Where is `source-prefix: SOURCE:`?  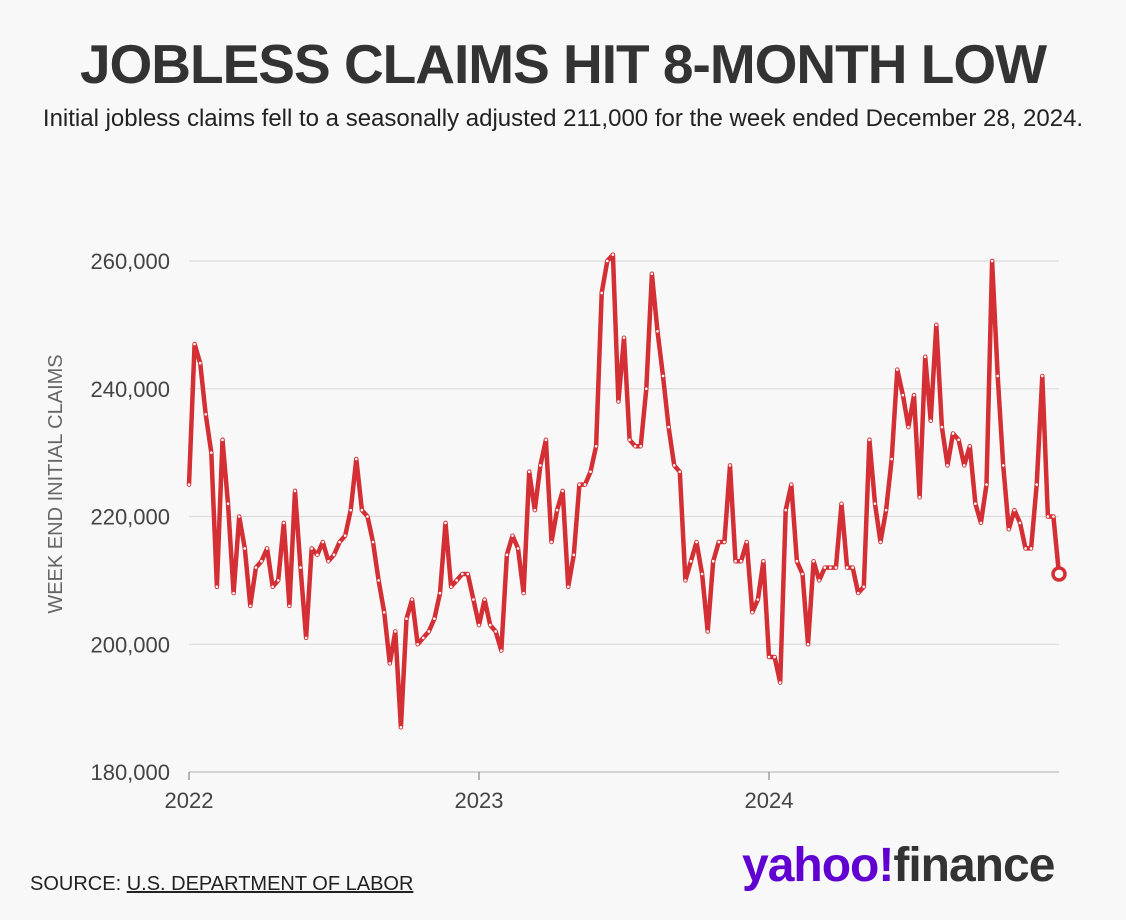
source-prefix: SOURCE: is located at coordinates (76, 884).